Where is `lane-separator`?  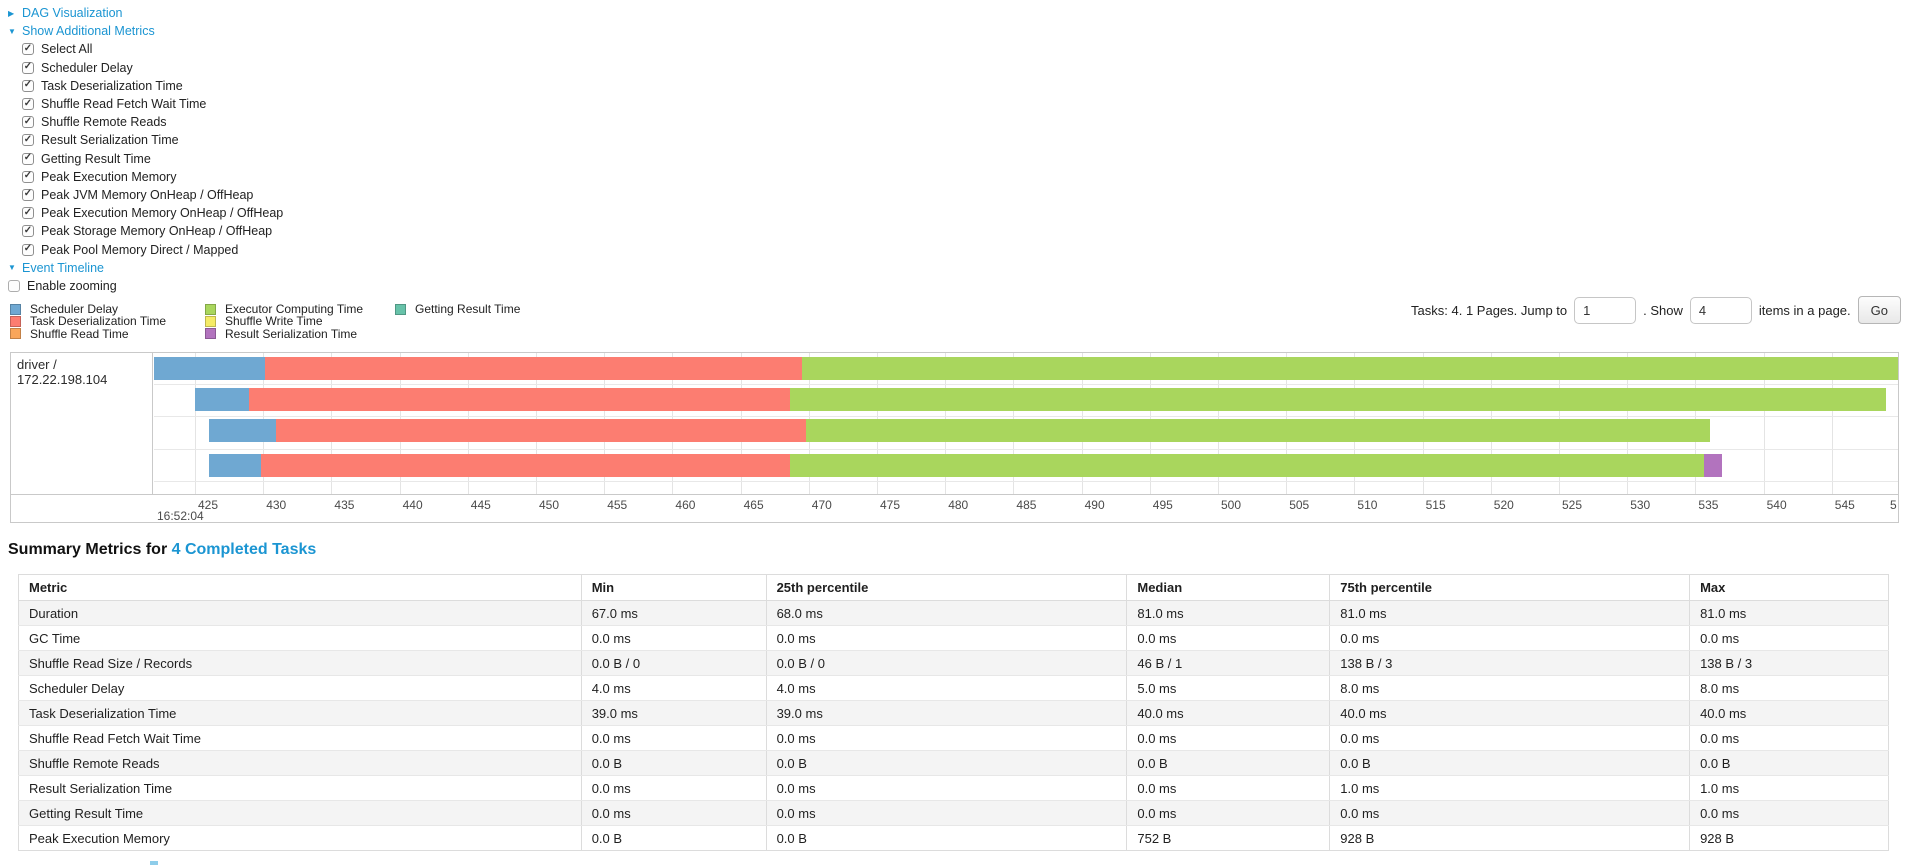 lane-separator is located at coordinates (1026, 449).